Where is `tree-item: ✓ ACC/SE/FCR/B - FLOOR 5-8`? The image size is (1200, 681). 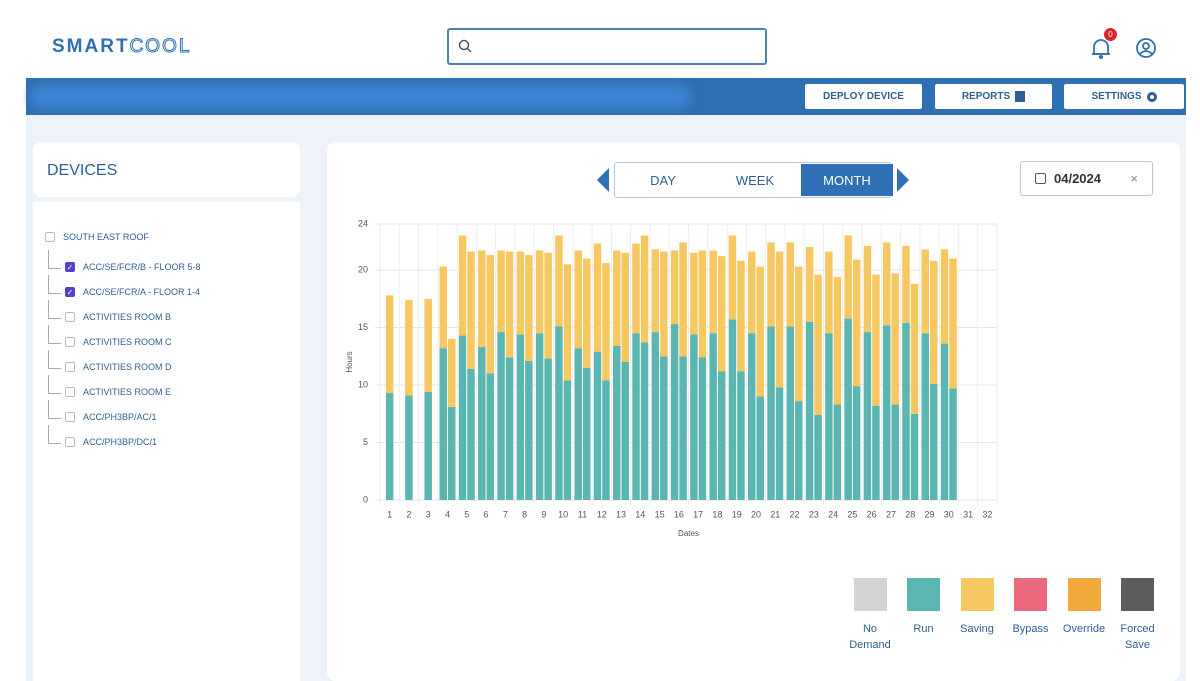 tree-item: ✓ ACC/SE/FCR/B - FLOOR 5-8 is located at coordinates (133, 267).